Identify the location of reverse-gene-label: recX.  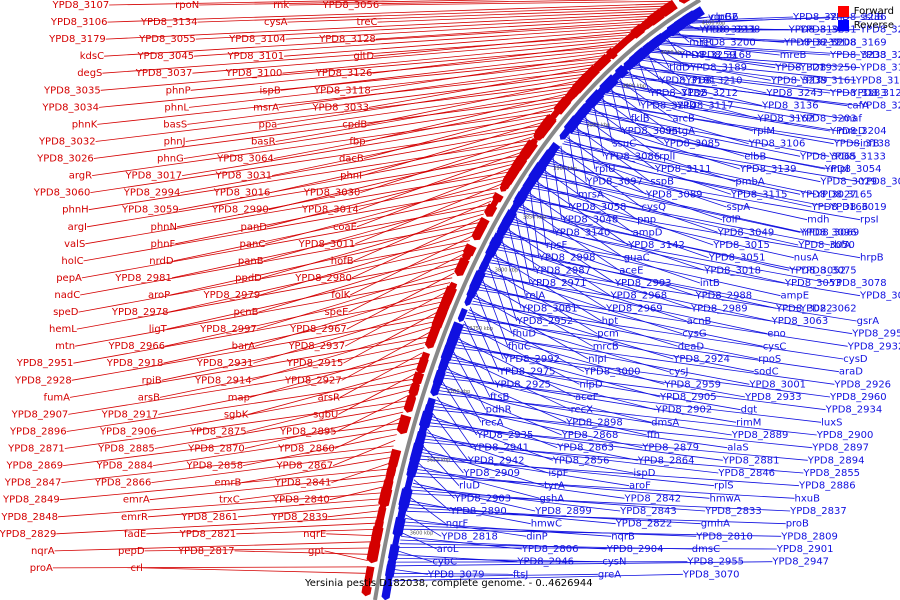
(582, 410).